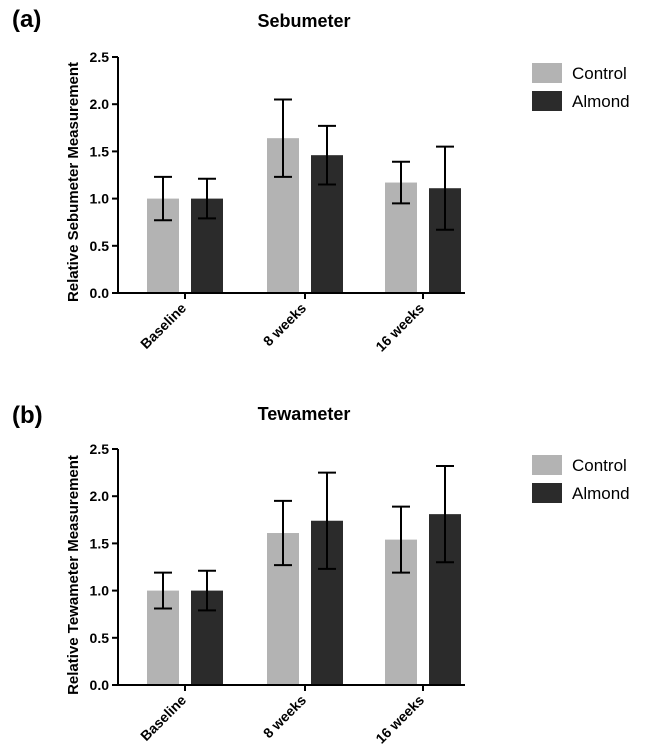  I want to click on y-tick-label-sebumeter-5: 2.5, so click(100, 57).